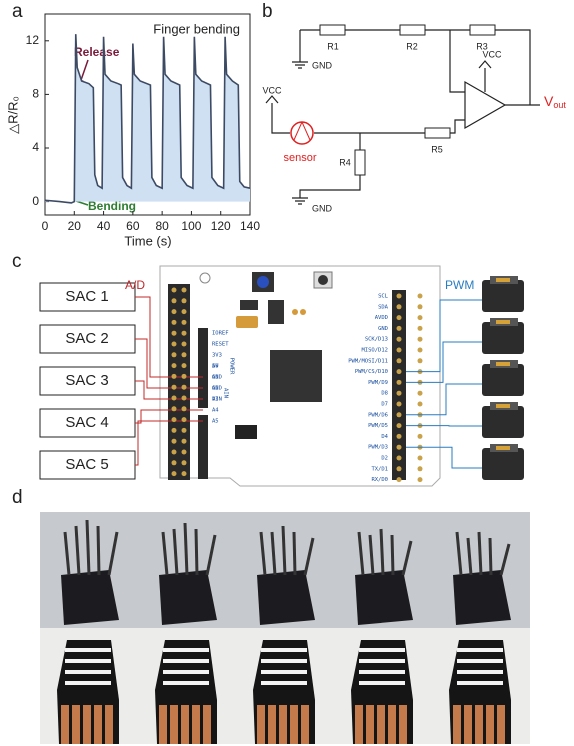 This screenshot has height=746, width=574. What do you see at coordinates (97, 52) in the screenshot?
I see `annotation: Release` at bounding box center [97, 52].